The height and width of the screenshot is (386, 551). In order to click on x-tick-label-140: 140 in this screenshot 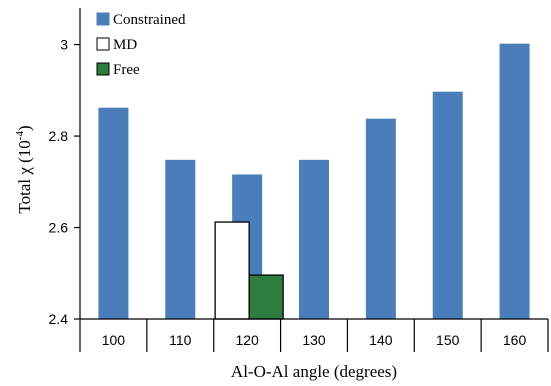, I will do `click(381, 340)`.